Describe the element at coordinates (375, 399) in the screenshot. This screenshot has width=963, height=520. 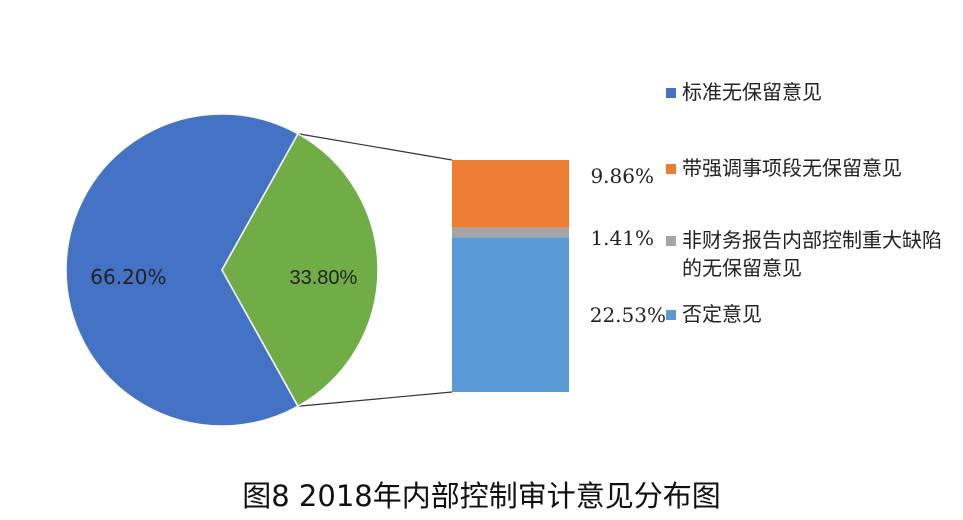
I see `connector-line-bottom` at that location.